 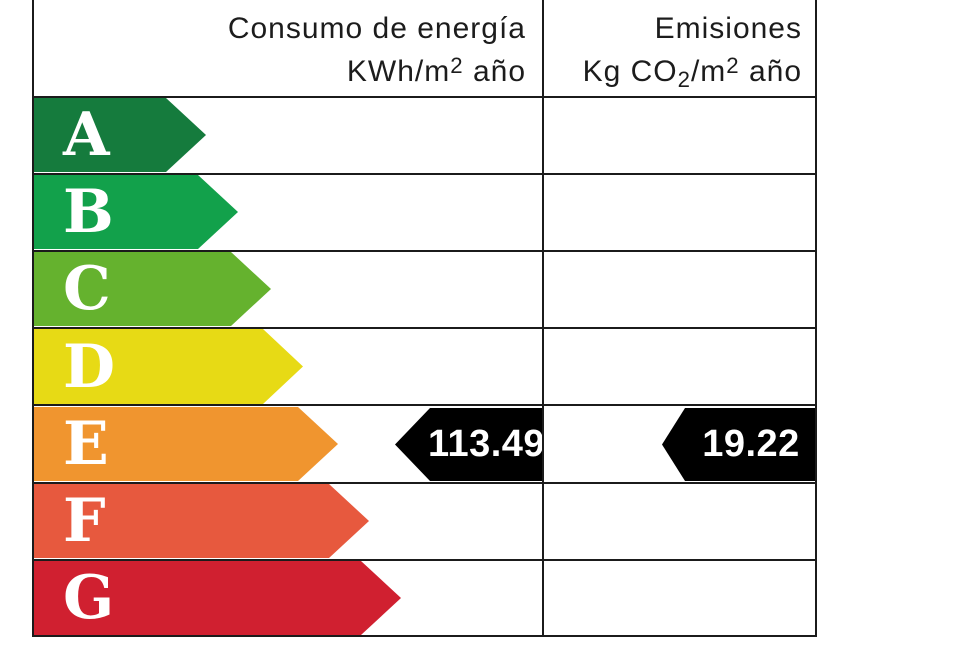 What do you see at coordinates (84, 521) in the screenshot?
I see `rating-letter: F` at bounding box center [84, 521].